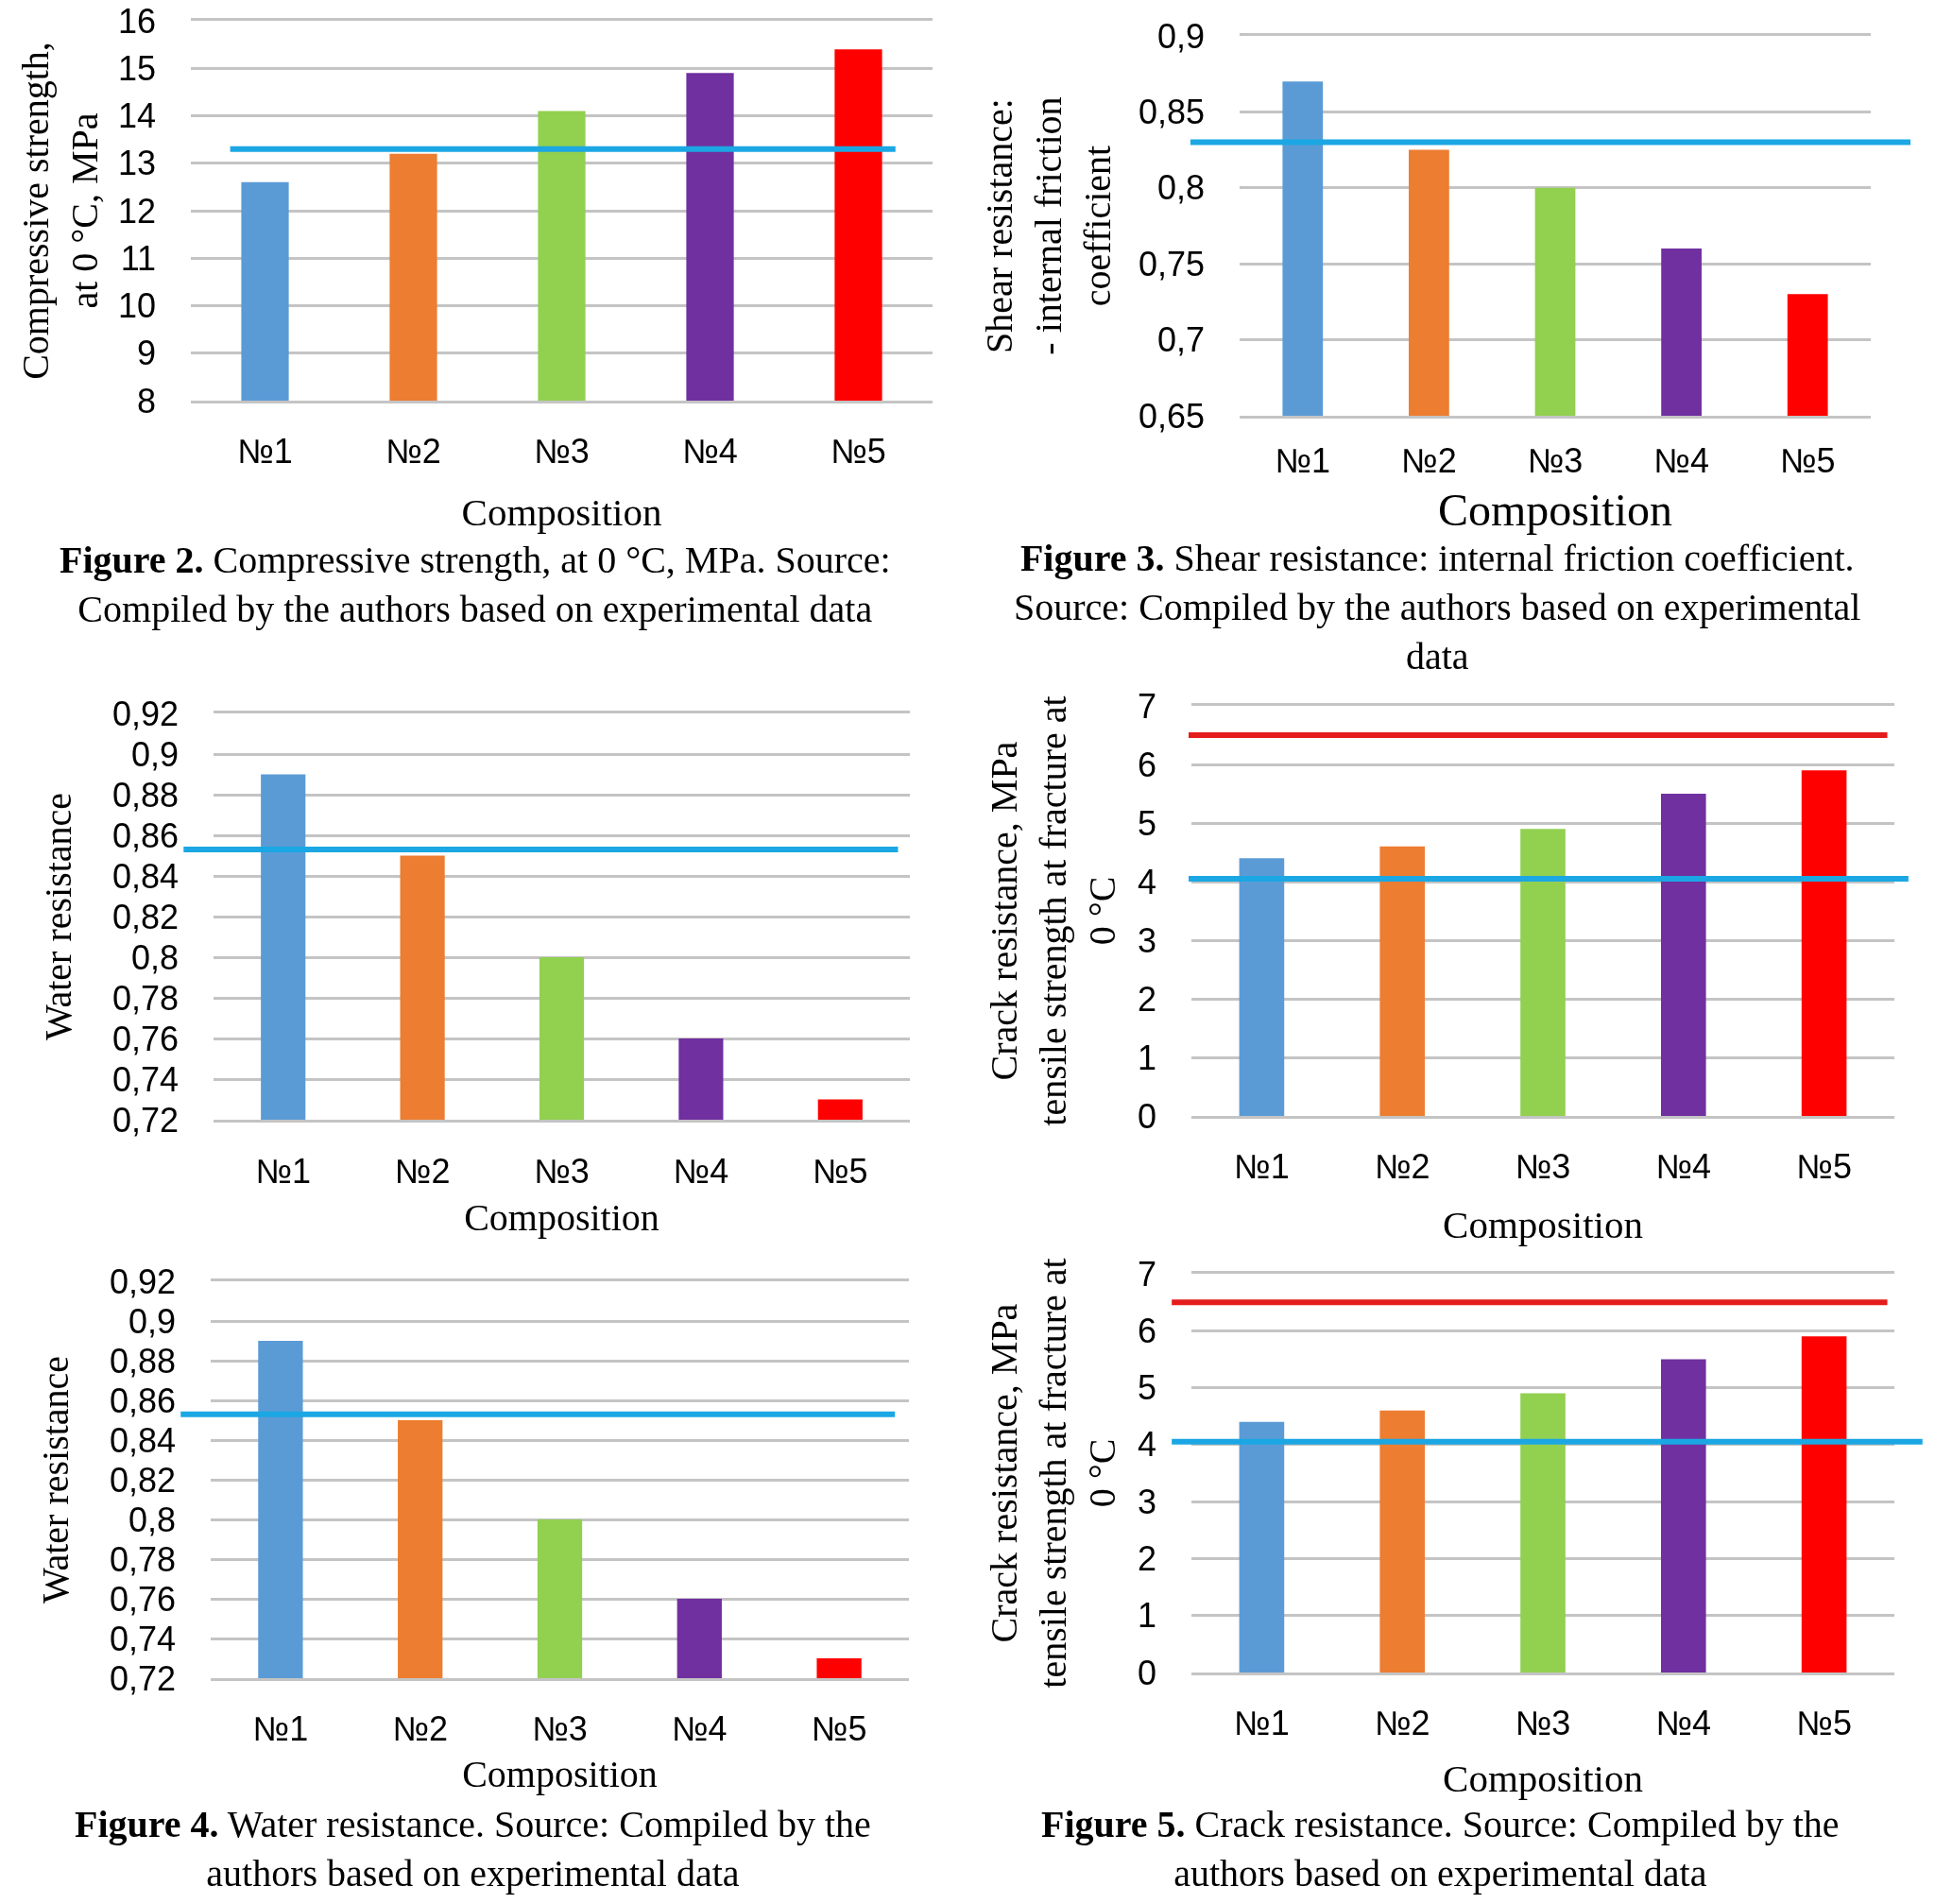  I want to click on y-tick-label: 0,84, so click(142, 1440).